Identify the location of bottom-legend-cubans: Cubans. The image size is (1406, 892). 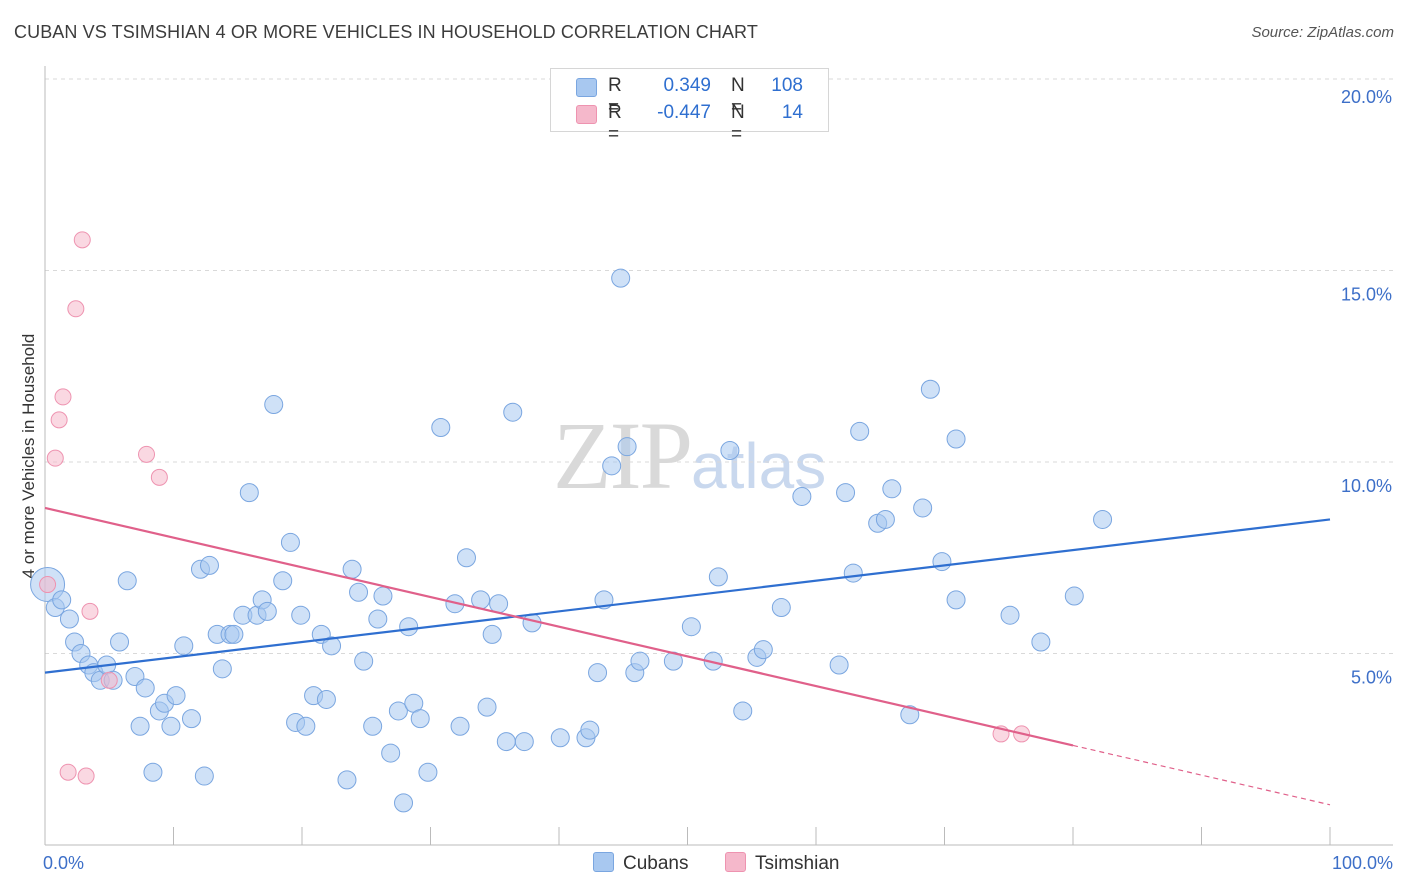
(641, 863).